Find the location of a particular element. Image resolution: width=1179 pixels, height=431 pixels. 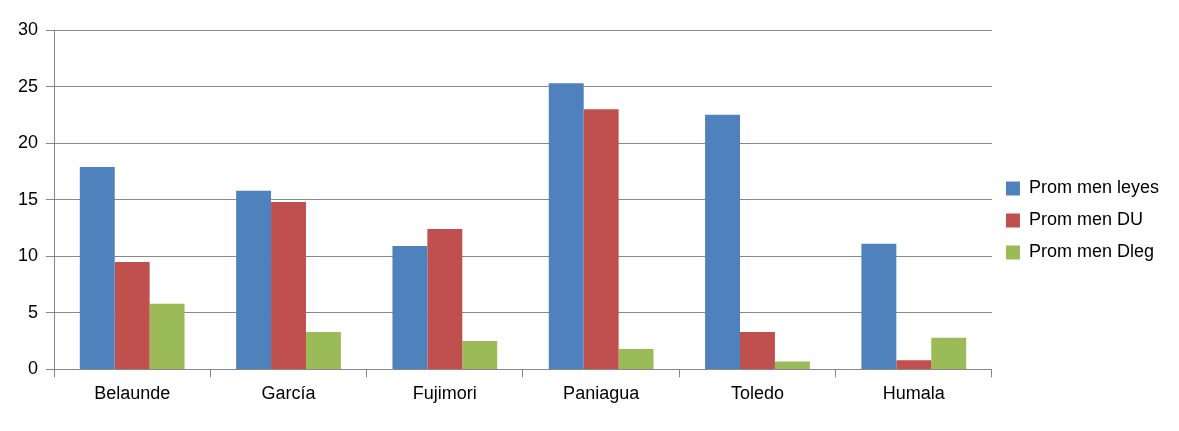

y-tick-label: 15 is located at coordinates (28, 198).